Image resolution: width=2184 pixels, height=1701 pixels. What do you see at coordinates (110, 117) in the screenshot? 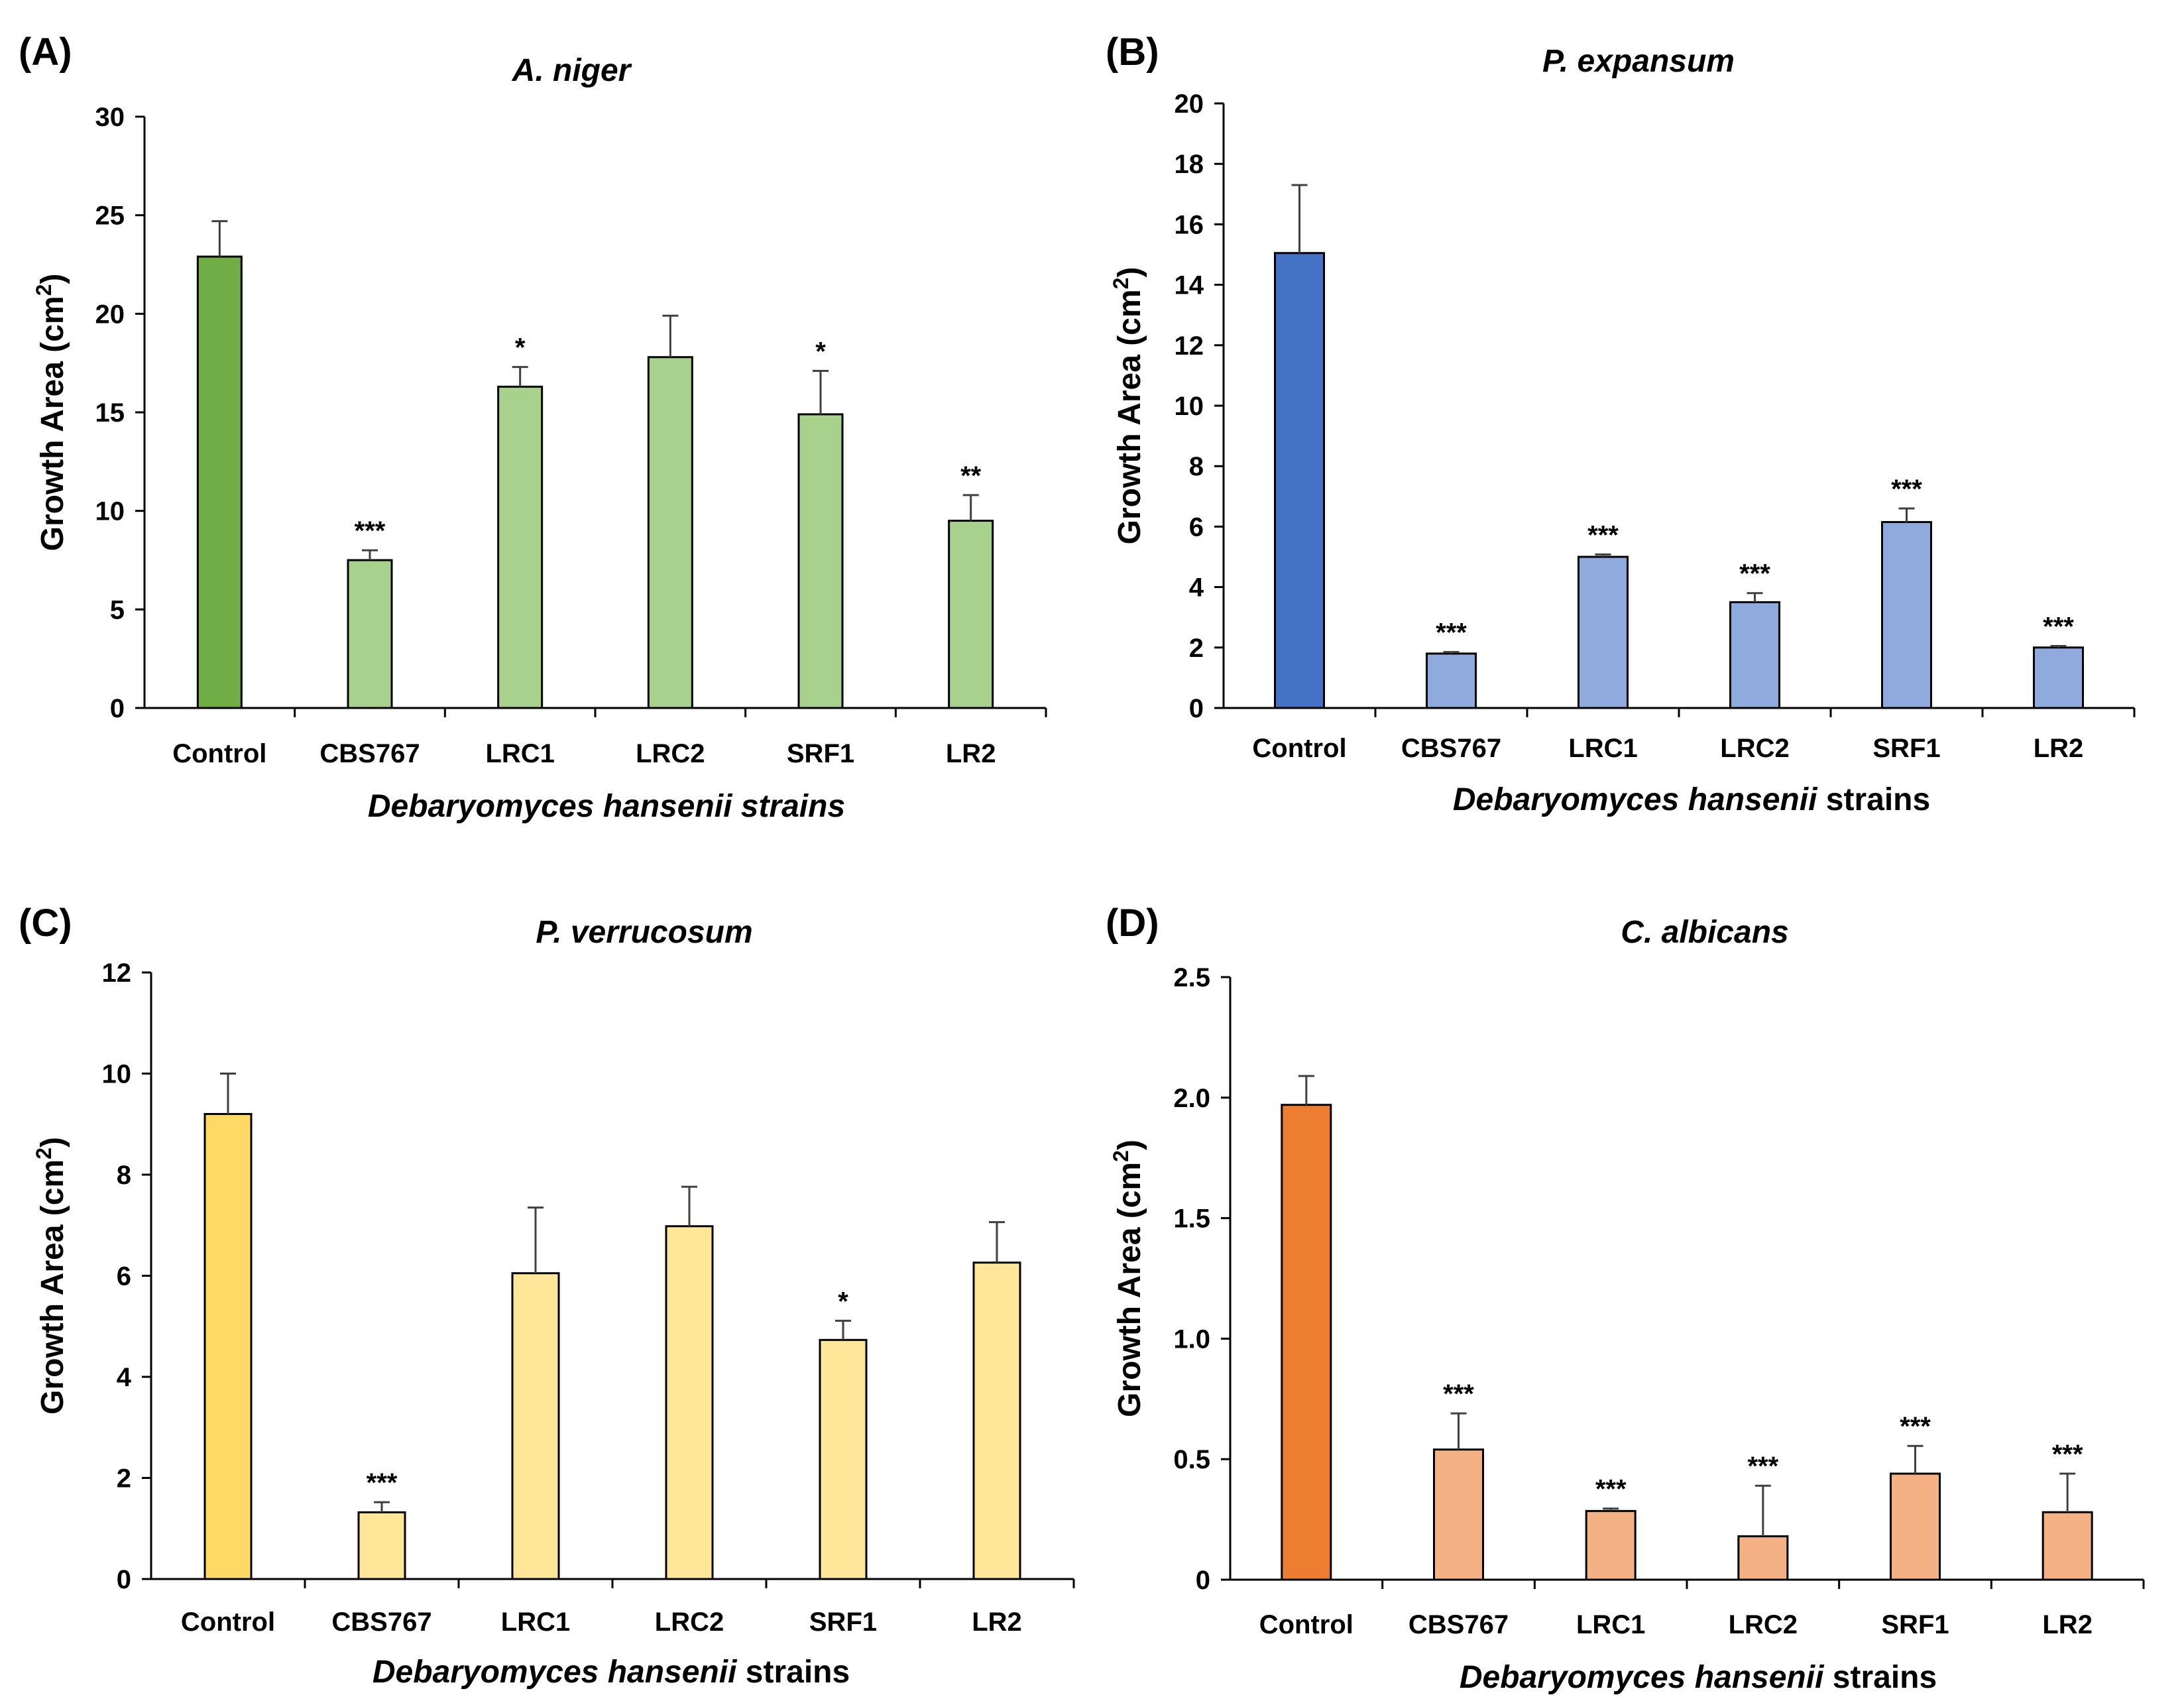
I see `y-tick-label: 30` at bounding box center [110, 117].